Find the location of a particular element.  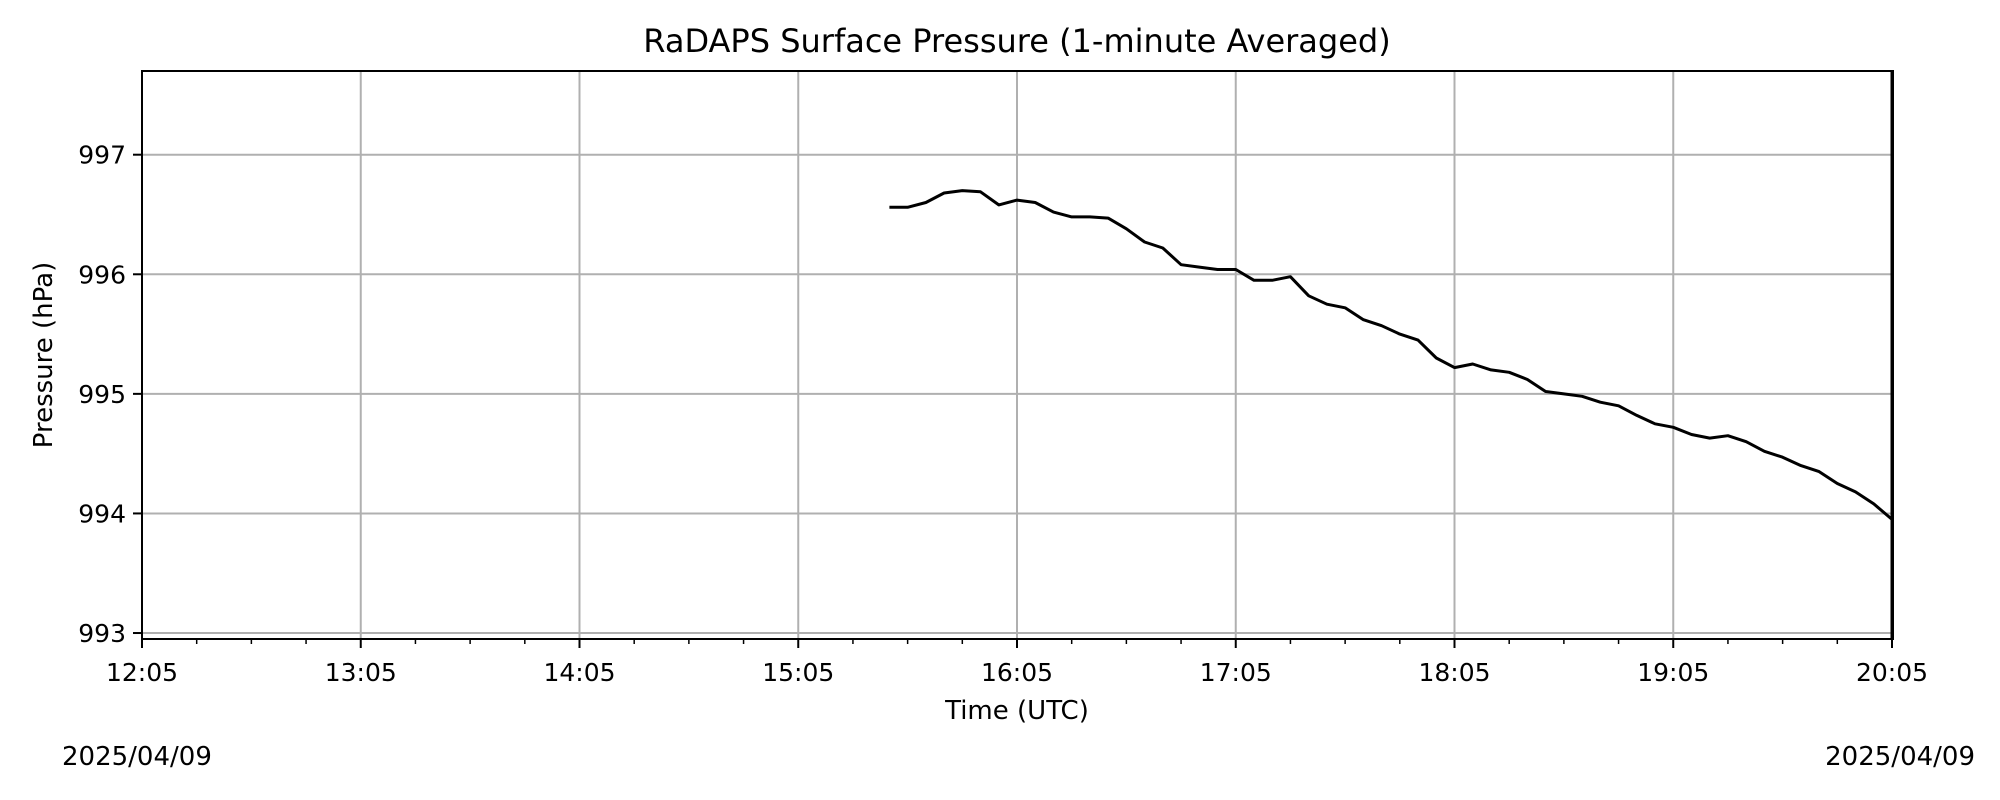

y-tick-label: 996 is located at coordinates (102, 274).